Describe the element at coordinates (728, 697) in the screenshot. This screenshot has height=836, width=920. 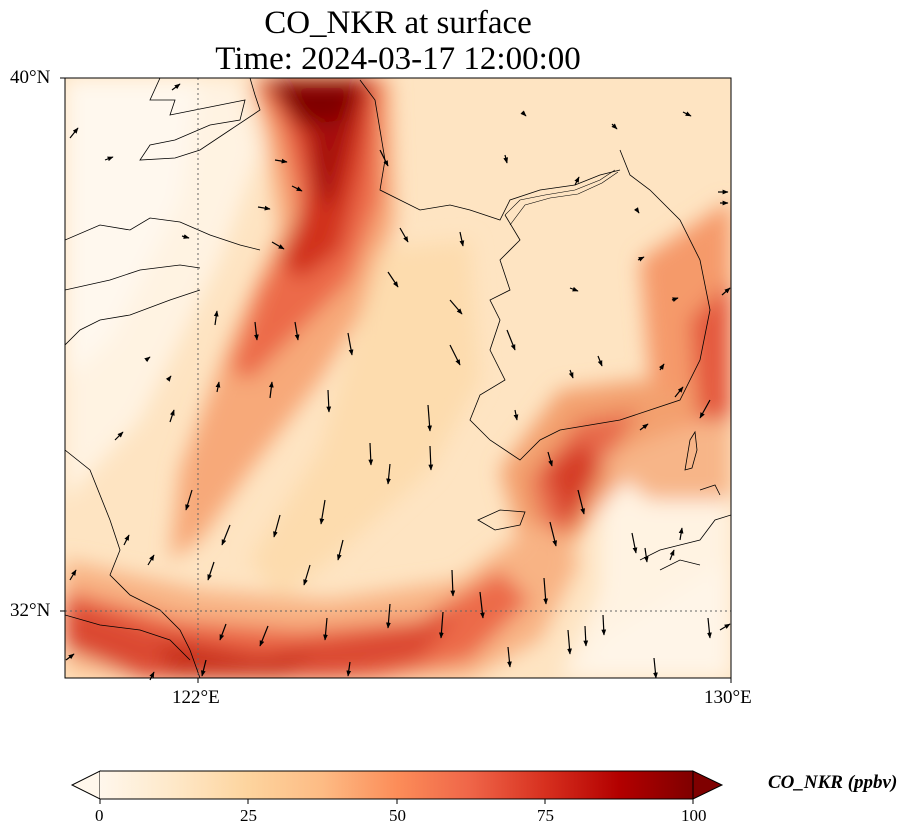
I see `lon-tick-label: 130°E` at that location.